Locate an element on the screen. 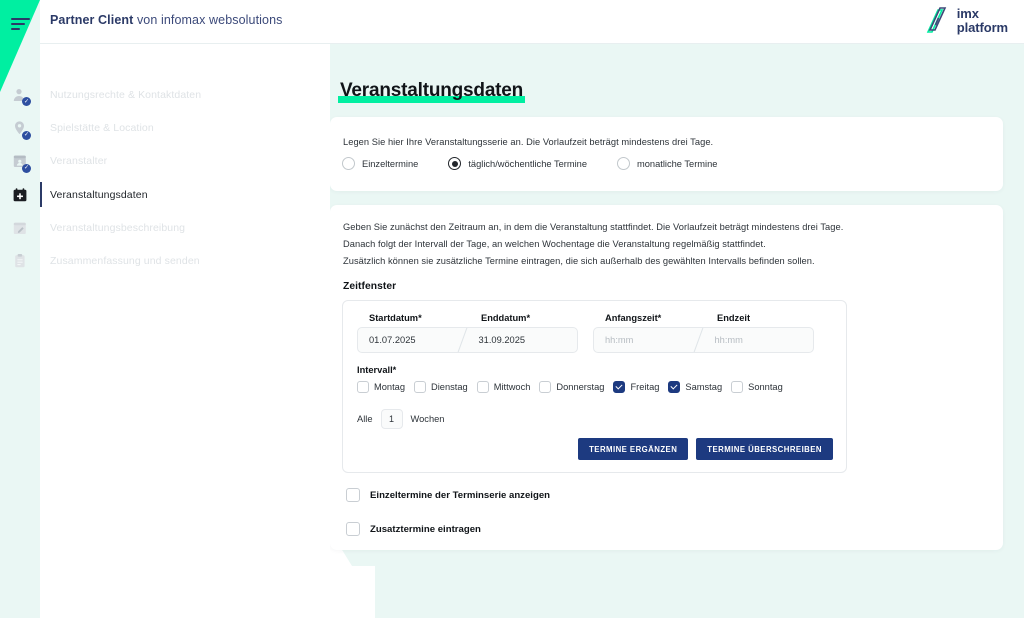 The image size is (1024, 618). imx-logo-text: imx platform is located at coordinates (982, 21).